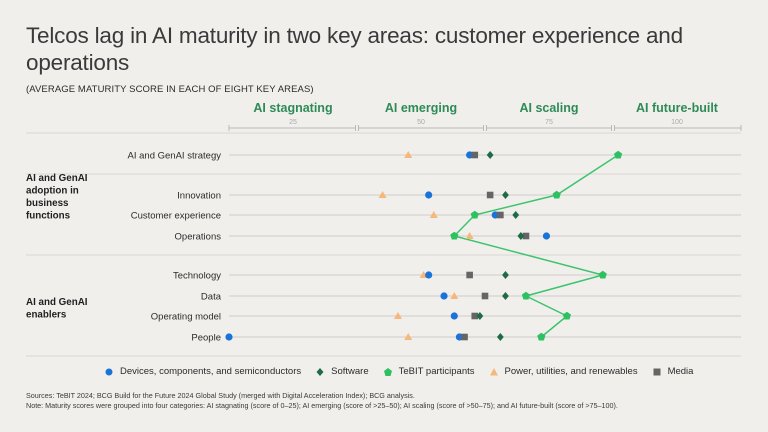 The height and width of the screenshot is (432, 768). What do you see at coordinates (350, 371) in the screenshot?
I see `legend-label: Software` at bounding box center [350, 371].